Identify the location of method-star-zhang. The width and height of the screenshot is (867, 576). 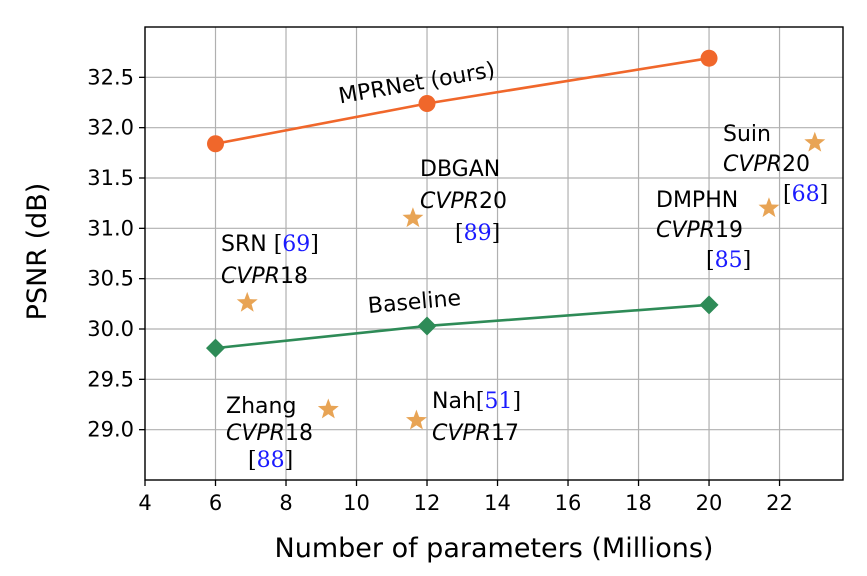
(328, 408).